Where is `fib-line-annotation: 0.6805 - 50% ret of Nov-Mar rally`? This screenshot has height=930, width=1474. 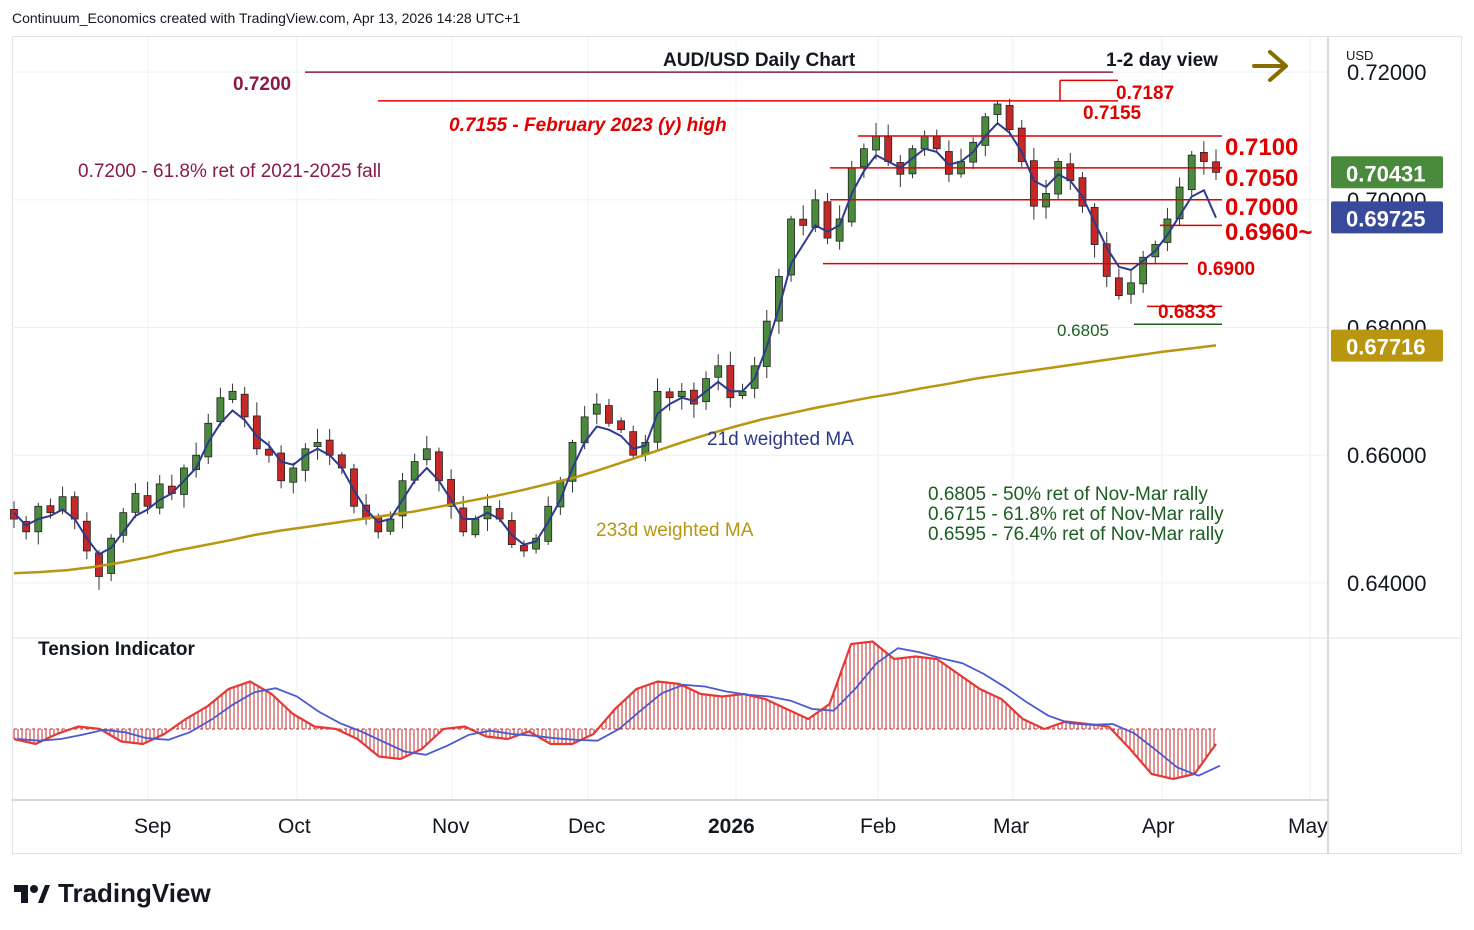 fib-line-annotation: 0.6805 - 50% ret of Nov-Mar rally is located at coordinates (1068, 494).